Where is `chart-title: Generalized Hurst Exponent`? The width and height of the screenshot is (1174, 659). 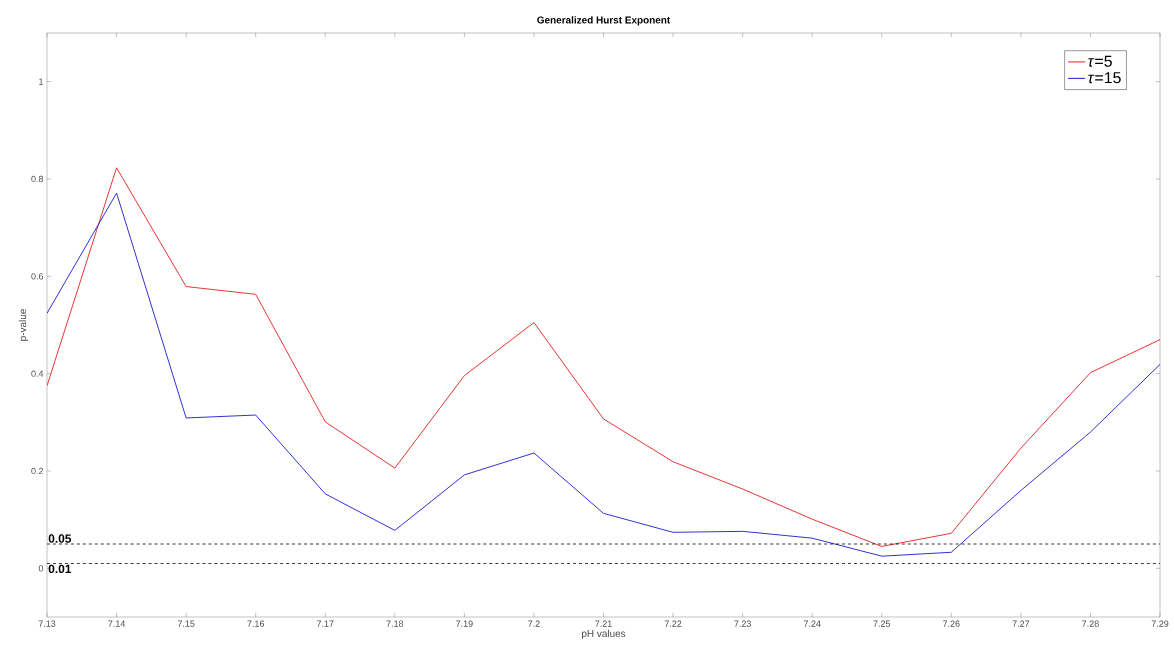 chart-title: Generalized Hurst Exponent is located at coordinates (604, 21).